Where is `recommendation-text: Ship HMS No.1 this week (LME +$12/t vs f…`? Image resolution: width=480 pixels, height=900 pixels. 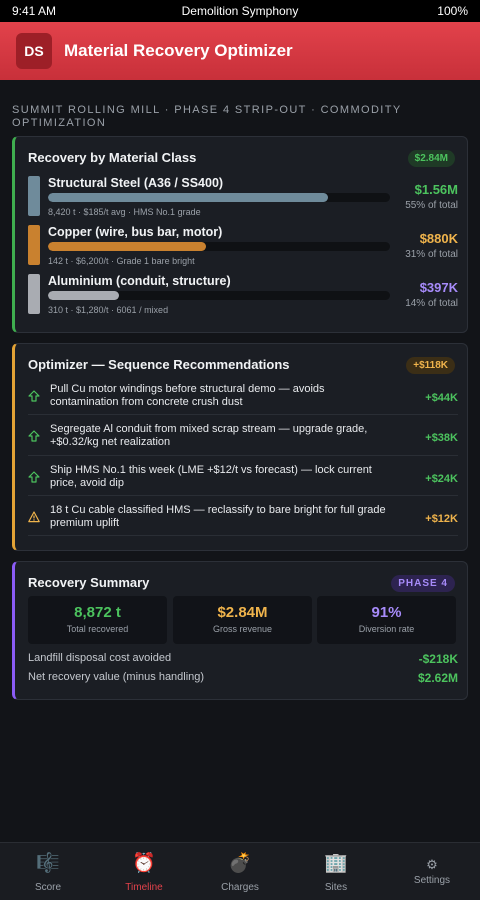 recommendation-text: Ship HMS No.1 this week (LME +$12/t vs f… is located at coordinates (211, 476).